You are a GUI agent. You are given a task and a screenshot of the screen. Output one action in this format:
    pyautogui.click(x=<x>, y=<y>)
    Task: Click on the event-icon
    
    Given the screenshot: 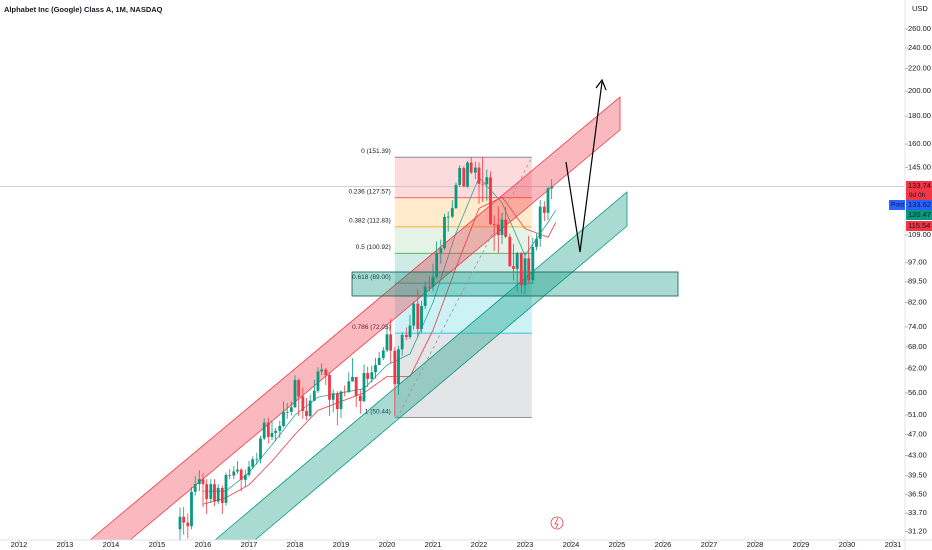 What is the action you would take?
    pyautogui.click(x=557, y=523)
    